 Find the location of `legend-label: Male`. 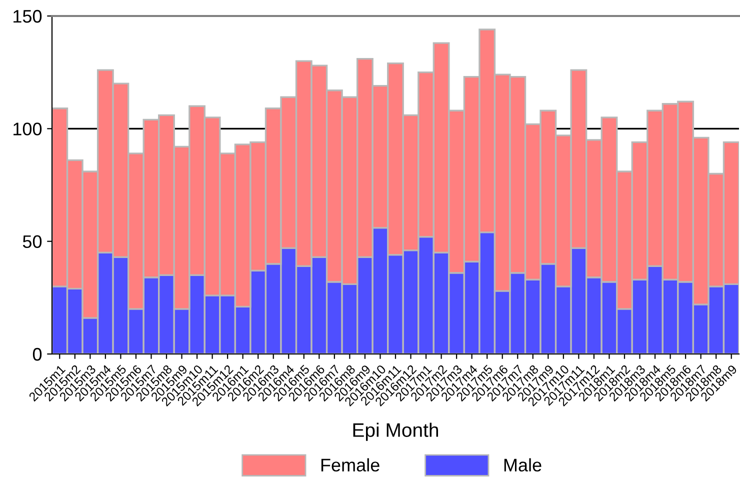

legend-label: Male is located at coordinates (523, 465).